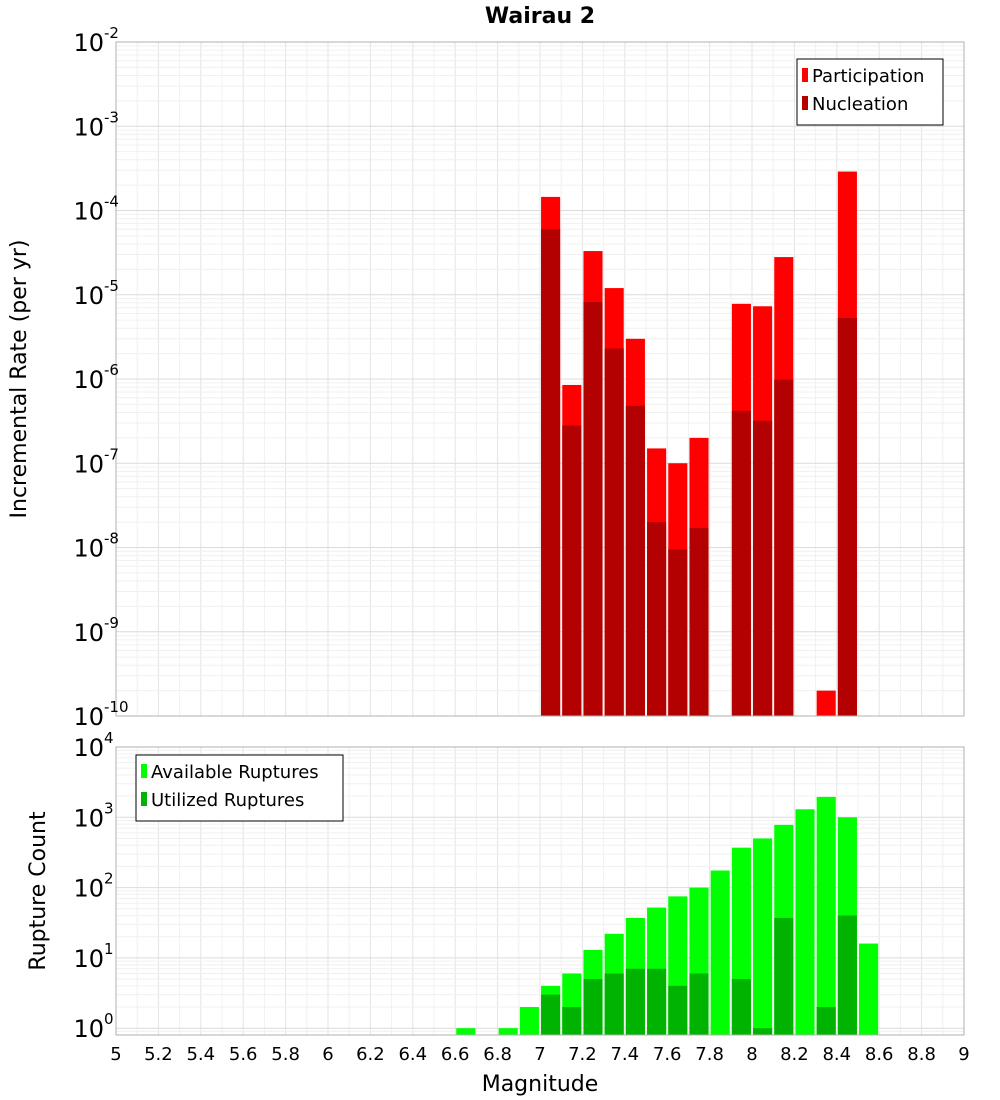  Describe the element at coordinates (111, 202) in the screenshot. I see `y-tick-exponent: -4` at that location.